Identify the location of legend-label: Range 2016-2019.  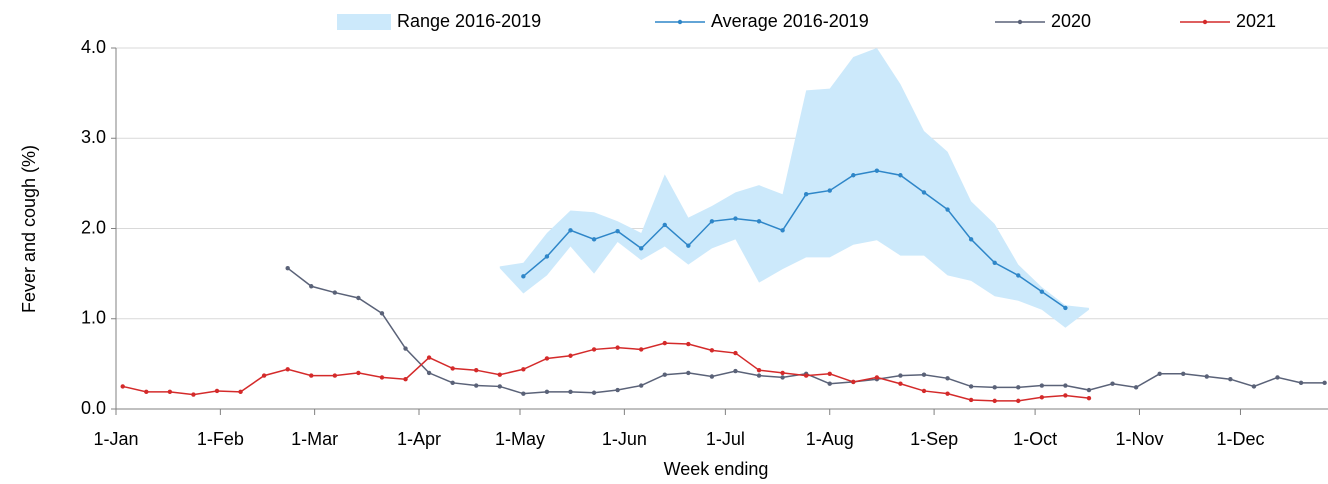
(469, 21).